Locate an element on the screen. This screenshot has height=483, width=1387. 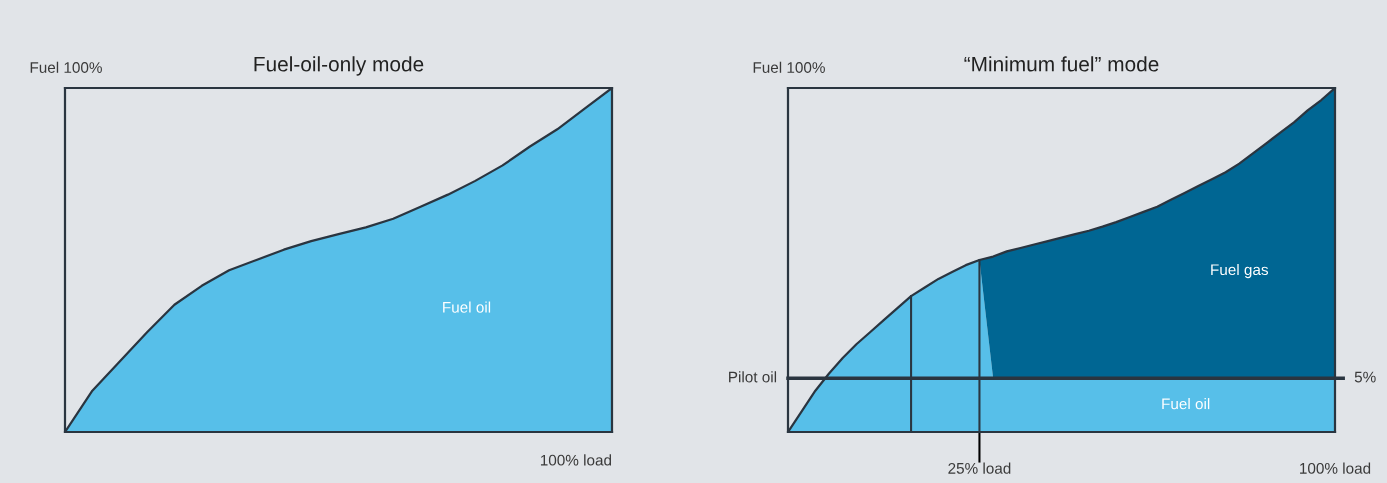
chart-title: “Minimum fuel” mode is located at coordinates (1061, 64).